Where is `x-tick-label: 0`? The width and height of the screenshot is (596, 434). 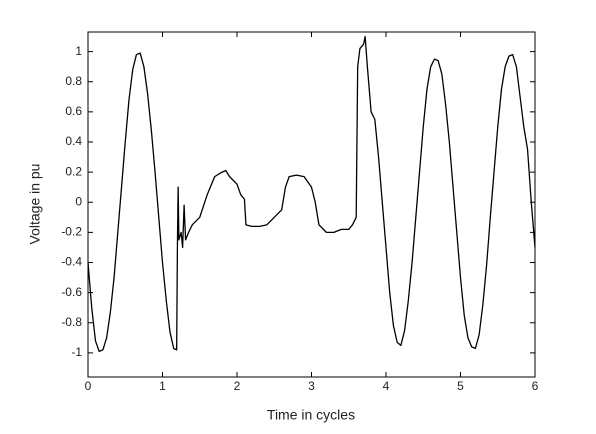
x-tick-label: 0 is located at coordinates (88, 386).